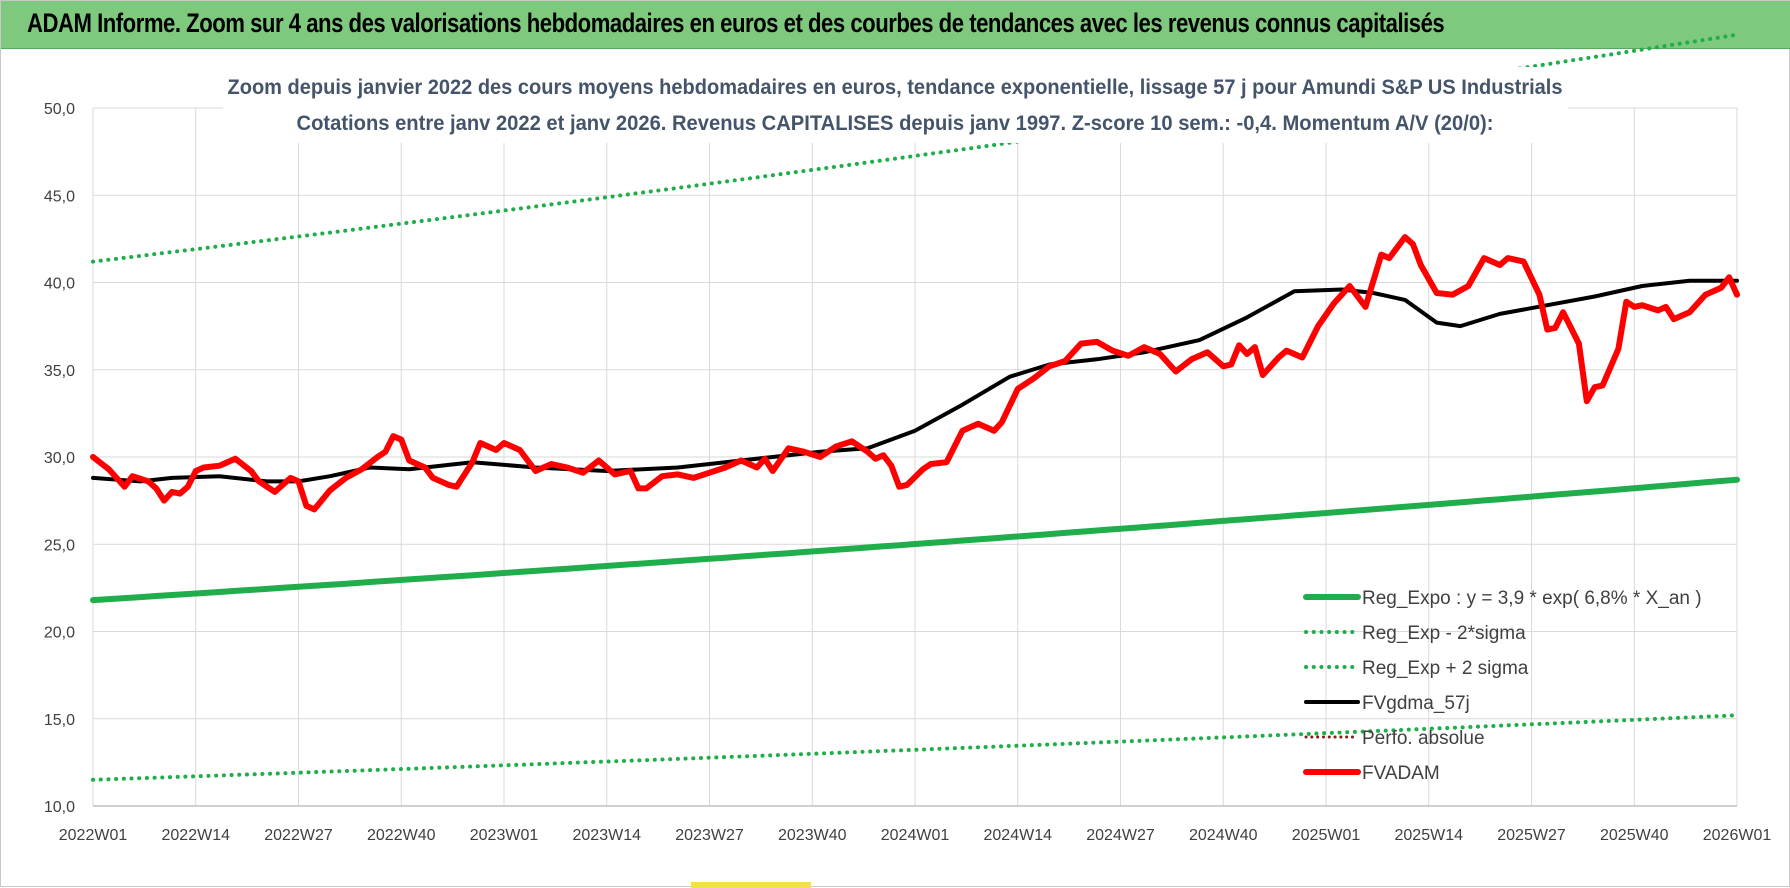  Describe the element at coordinates (196, 835) in the screenshot. I see `x-tick-label: 2022W14` at that location.